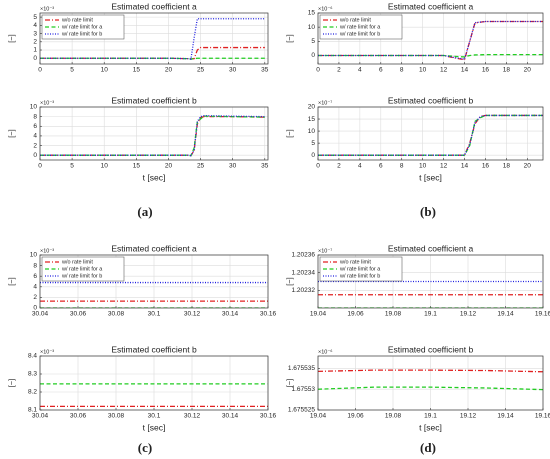 Image resolution: width=550 pixels, height=459 pixels. I want to click on y-tick-label: 8.1, so click(32, 410).